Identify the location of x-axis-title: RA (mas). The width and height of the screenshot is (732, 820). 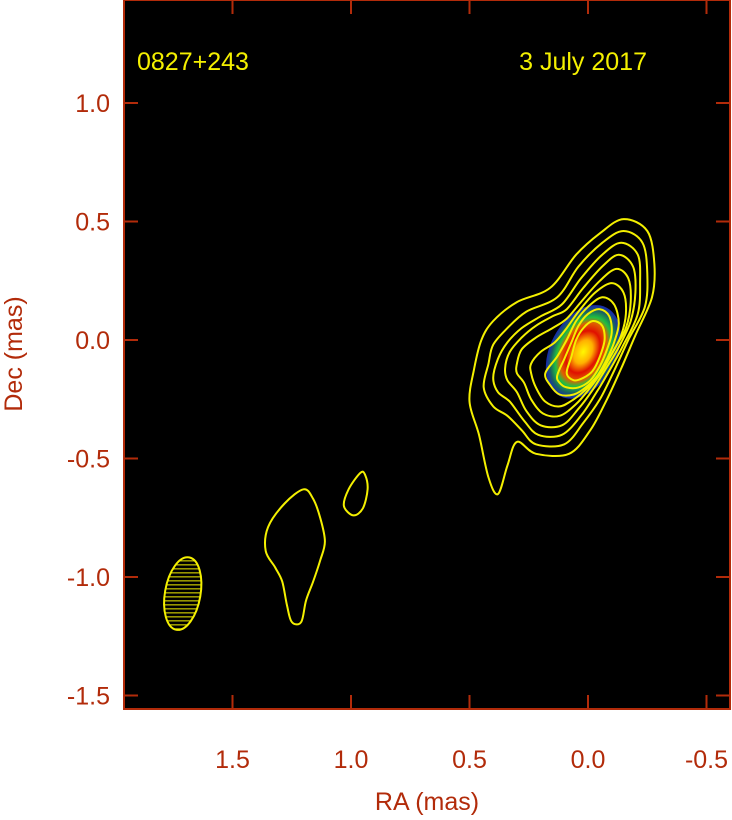
(427, 802).